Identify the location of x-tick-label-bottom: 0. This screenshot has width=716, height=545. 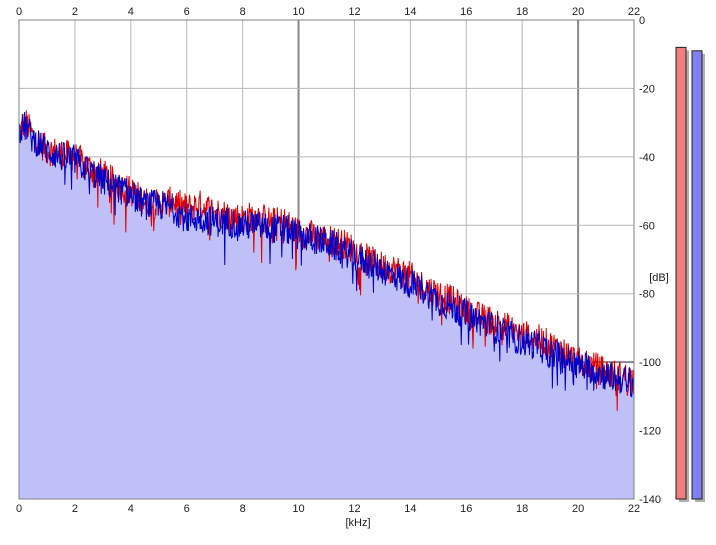
(19, 509).